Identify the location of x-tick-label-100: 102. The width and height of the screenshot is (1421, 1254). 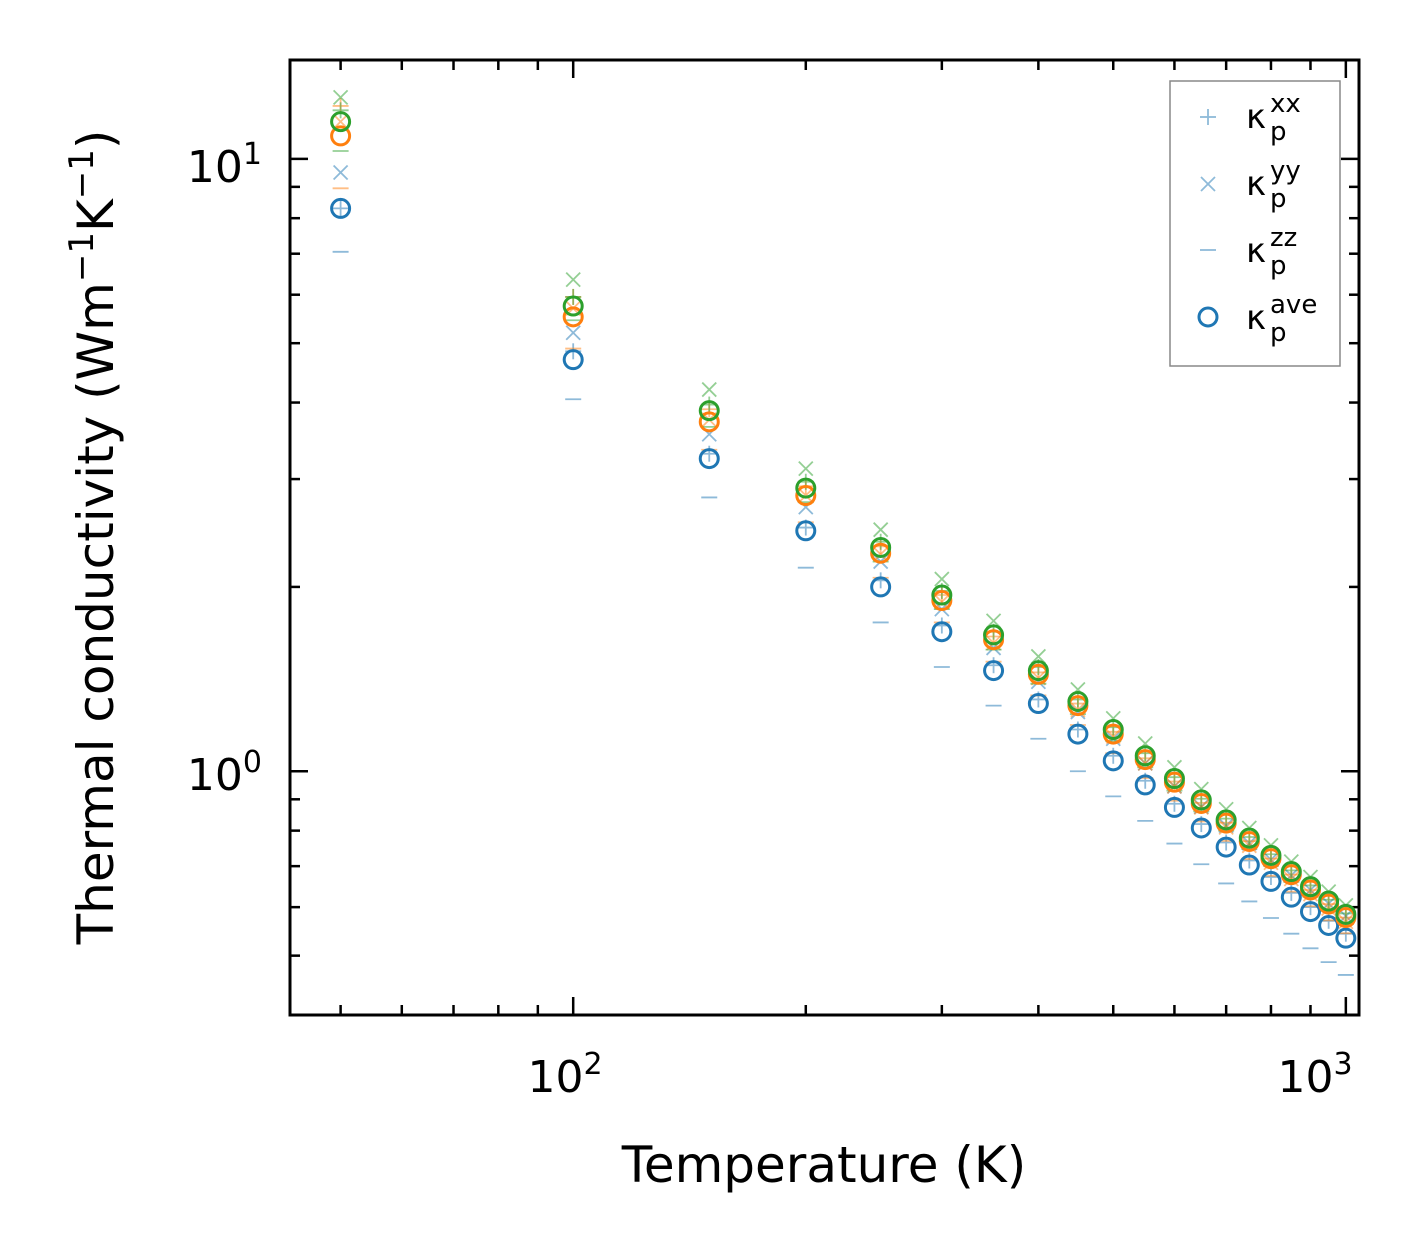
(564, 1075).